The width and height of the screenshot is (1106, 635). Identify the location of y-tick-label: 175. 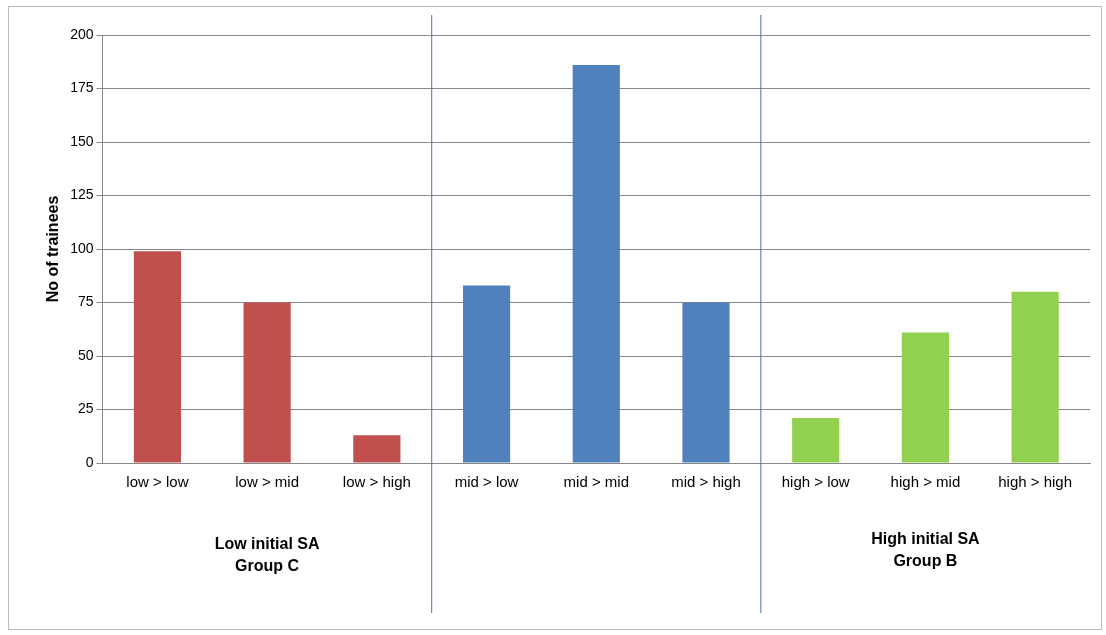
(82, 87).